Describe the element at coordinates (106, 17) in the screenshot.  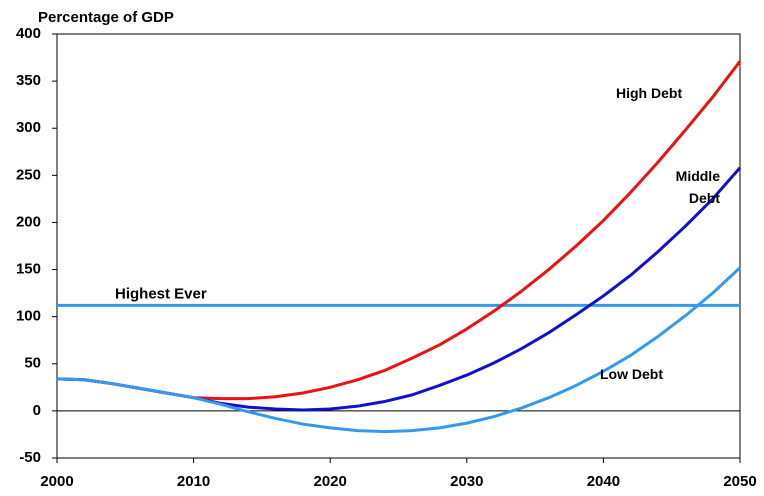
I see `chart-title: Percentage of GDP` at that location.